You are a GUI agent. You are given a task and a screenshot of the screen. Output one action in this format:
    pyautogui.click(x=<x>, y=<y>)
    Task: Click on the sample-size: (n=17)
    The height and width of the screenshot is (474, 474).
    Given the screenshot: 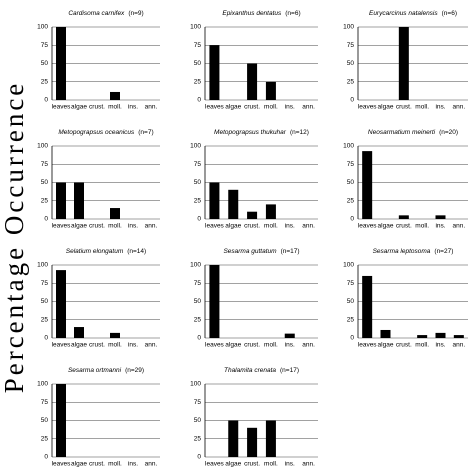 What is the action you would take?
    pyautogui.click(x=289, y=370)
    